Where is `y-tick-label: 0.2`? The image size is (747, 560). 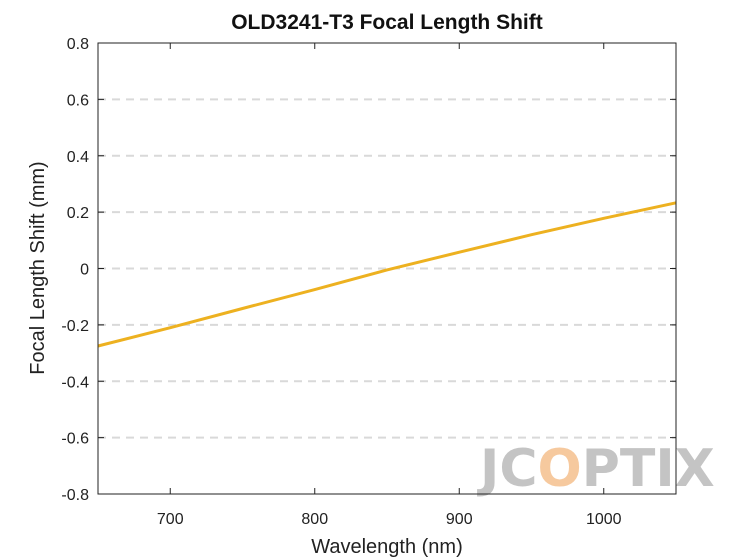 y-tick-label: 0.2 is located at coordinates (78, 213).